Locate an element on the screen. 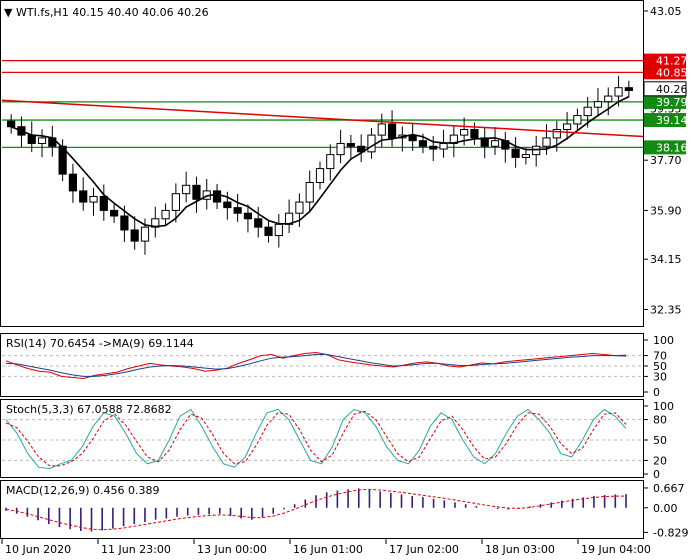 The width and height of the screenshot is (700, 560). axis-label: 70 is located at coordinates (660, 356).